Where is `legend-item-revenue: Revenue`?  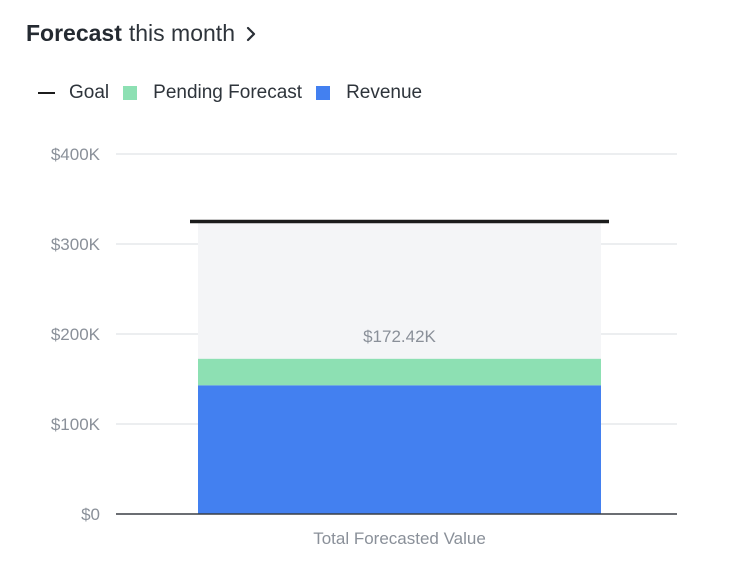
legend-item-revenue: Revenue is located at coordinates (369, 93).